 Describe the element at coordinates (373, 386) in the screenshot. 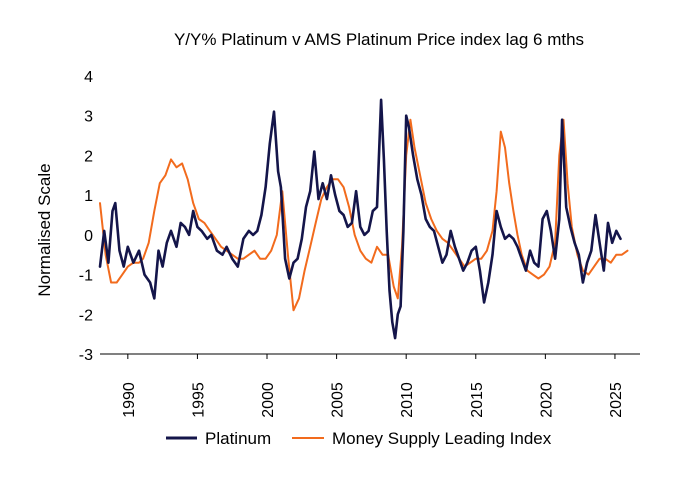

I see `x-tick-group: 1990 1995 2000 2005 2010 2015 2020 2025` at that location.